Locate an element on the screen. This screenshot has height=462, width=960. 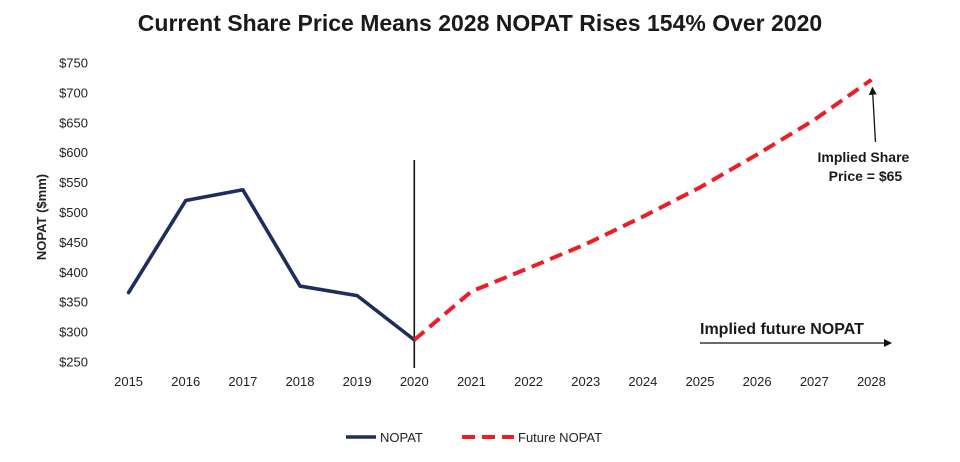
annotation-arrow is located at coordinates (872, 114).